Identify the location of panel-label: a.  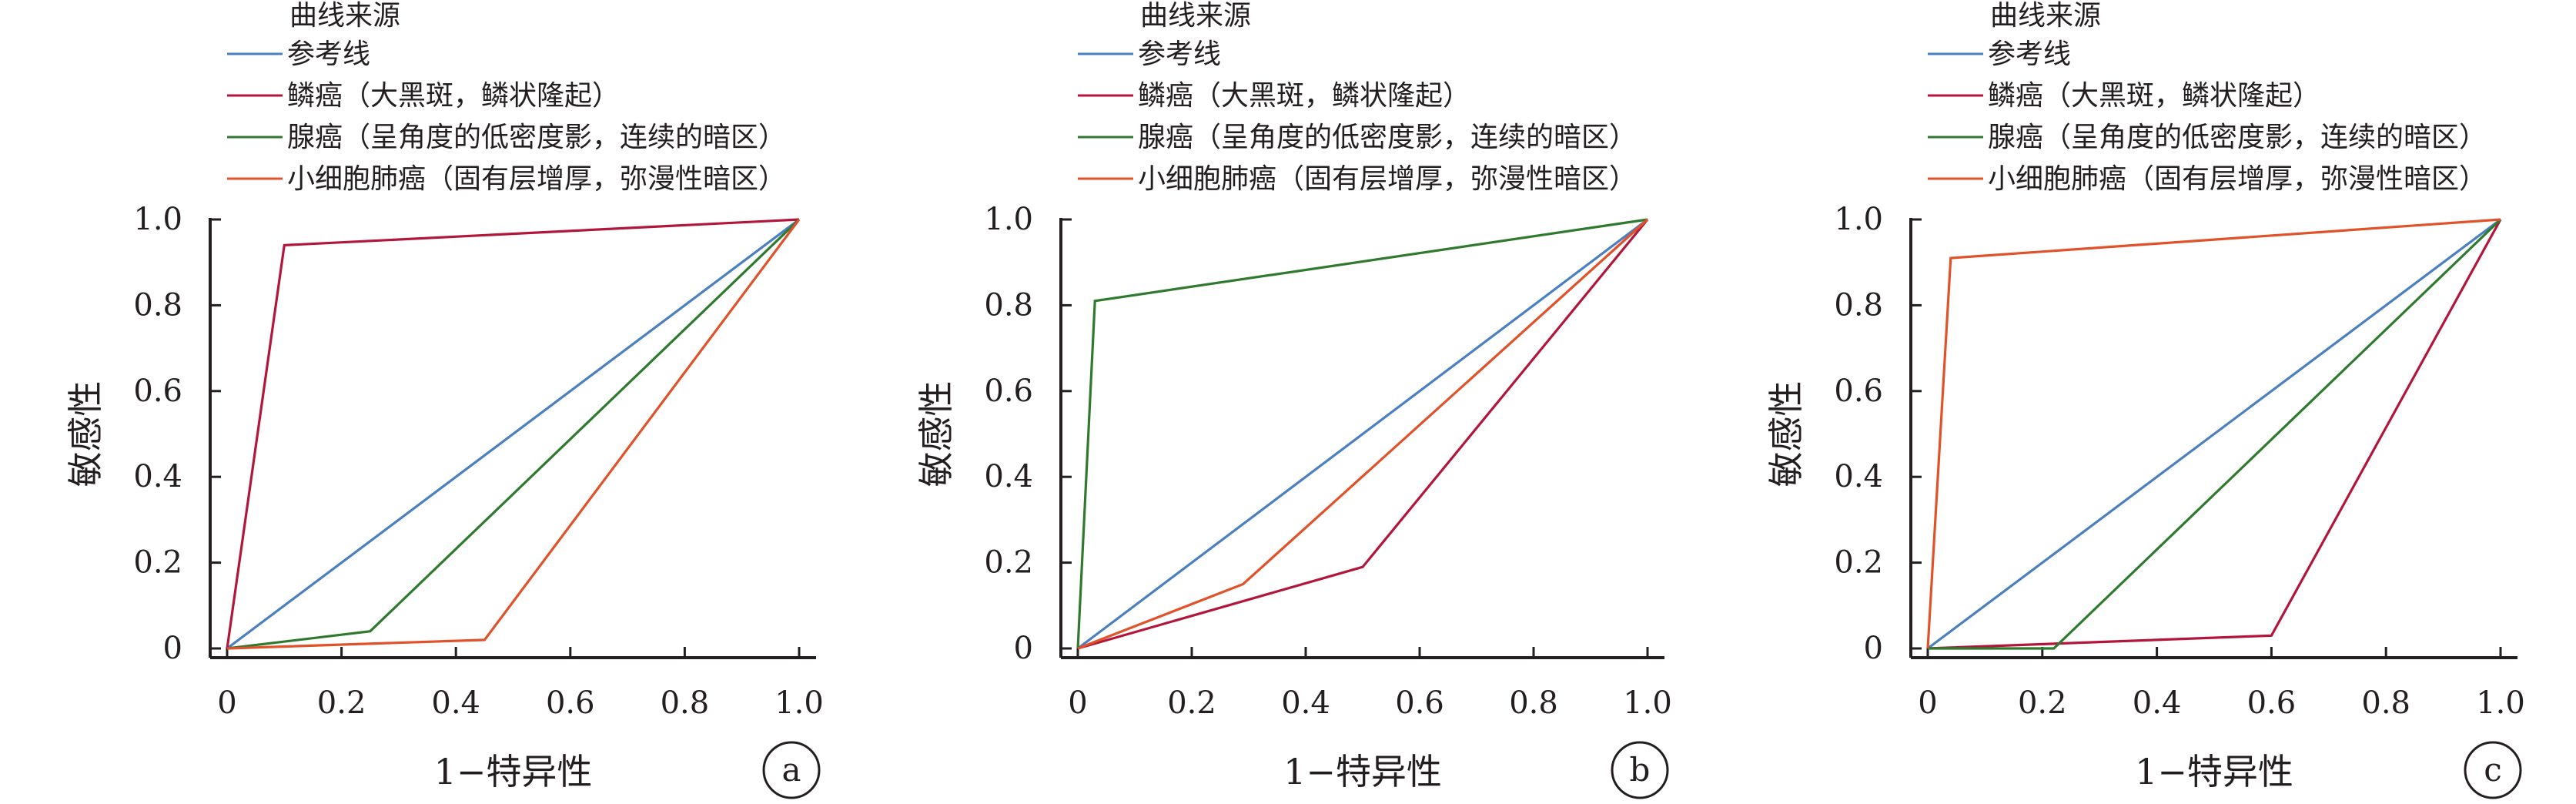
(791, 770).